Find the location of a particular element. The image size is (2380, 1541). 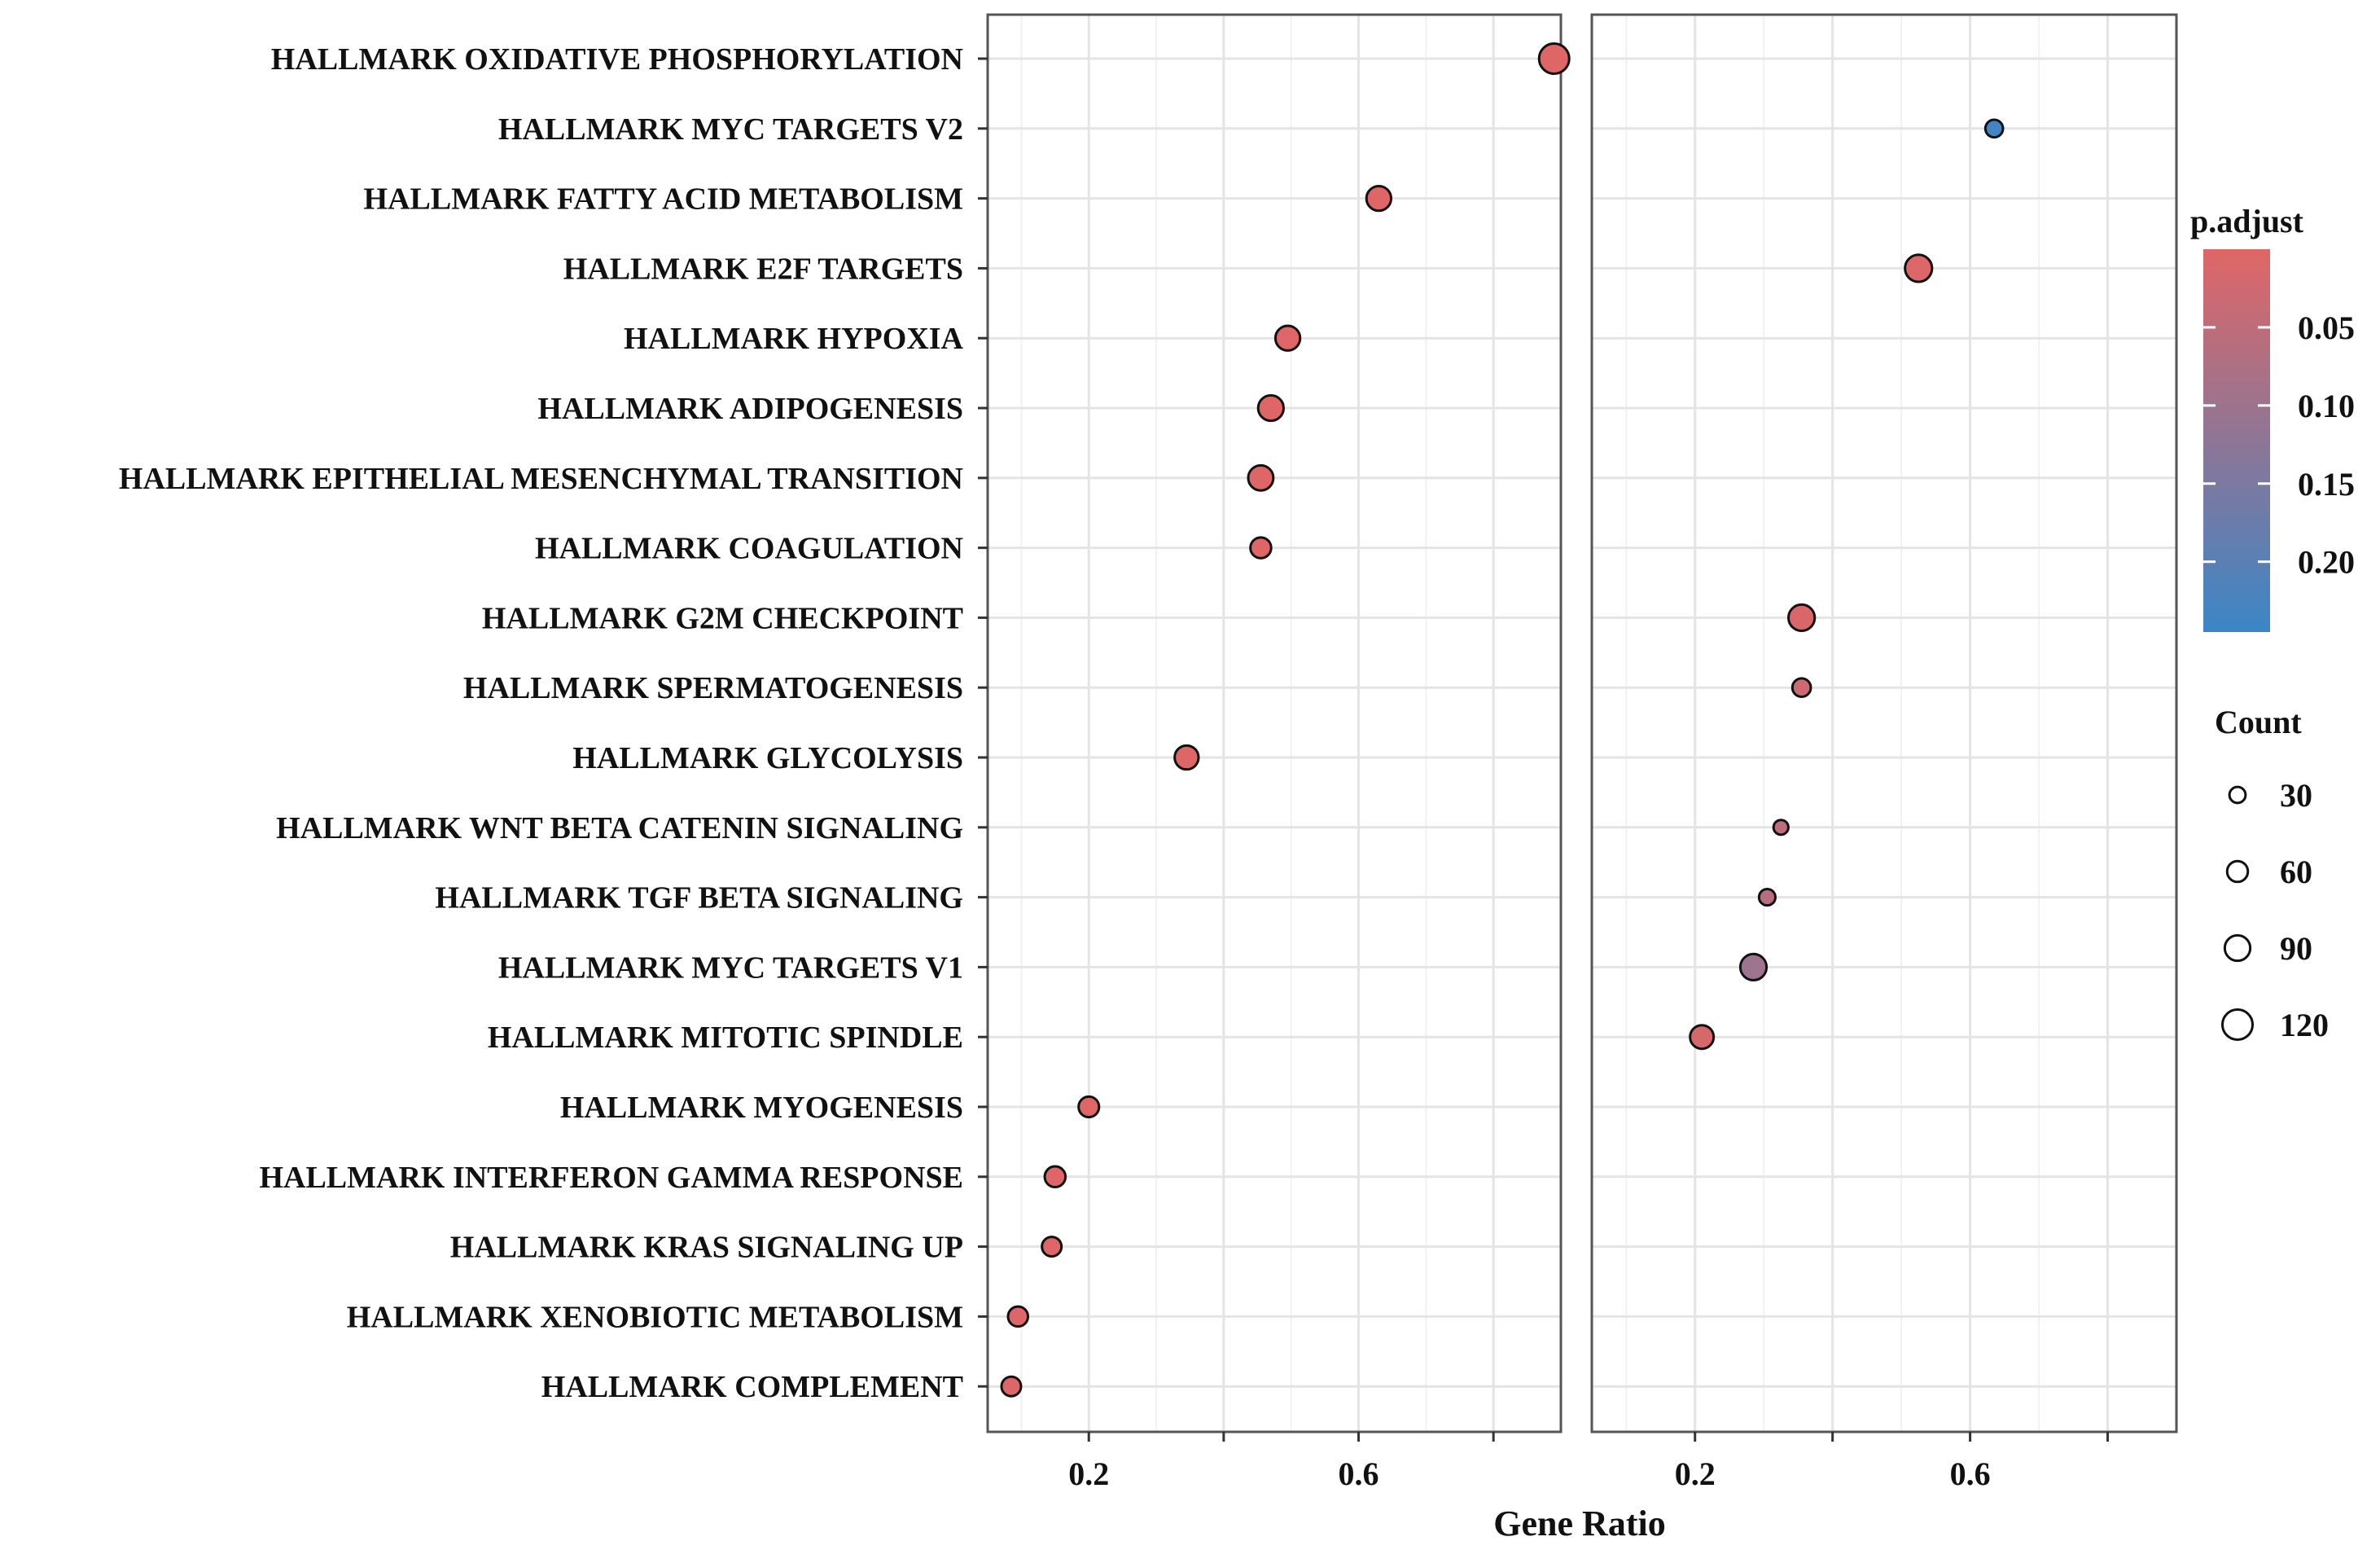

legends: p.adjust 0.05 0.10 0.15 0.20 Count 30 60 90 120 is located at coordinates (2272, 623).